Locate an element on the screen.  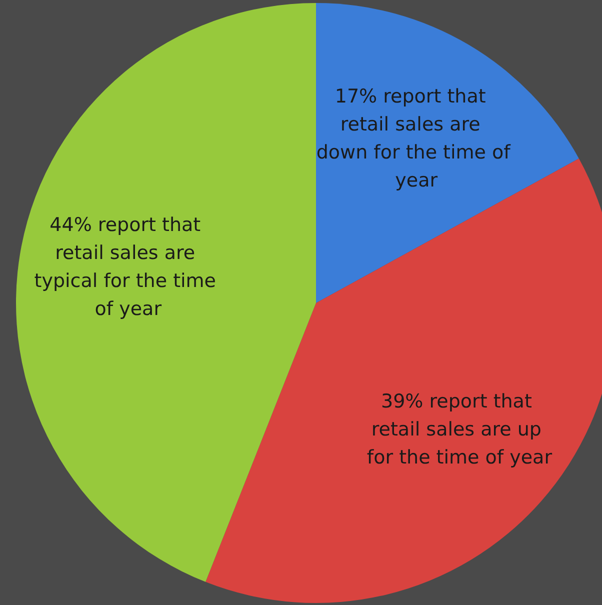
slice-label: 44% report that retail sales are typical for the time of year is located at coordinates (128, 267).